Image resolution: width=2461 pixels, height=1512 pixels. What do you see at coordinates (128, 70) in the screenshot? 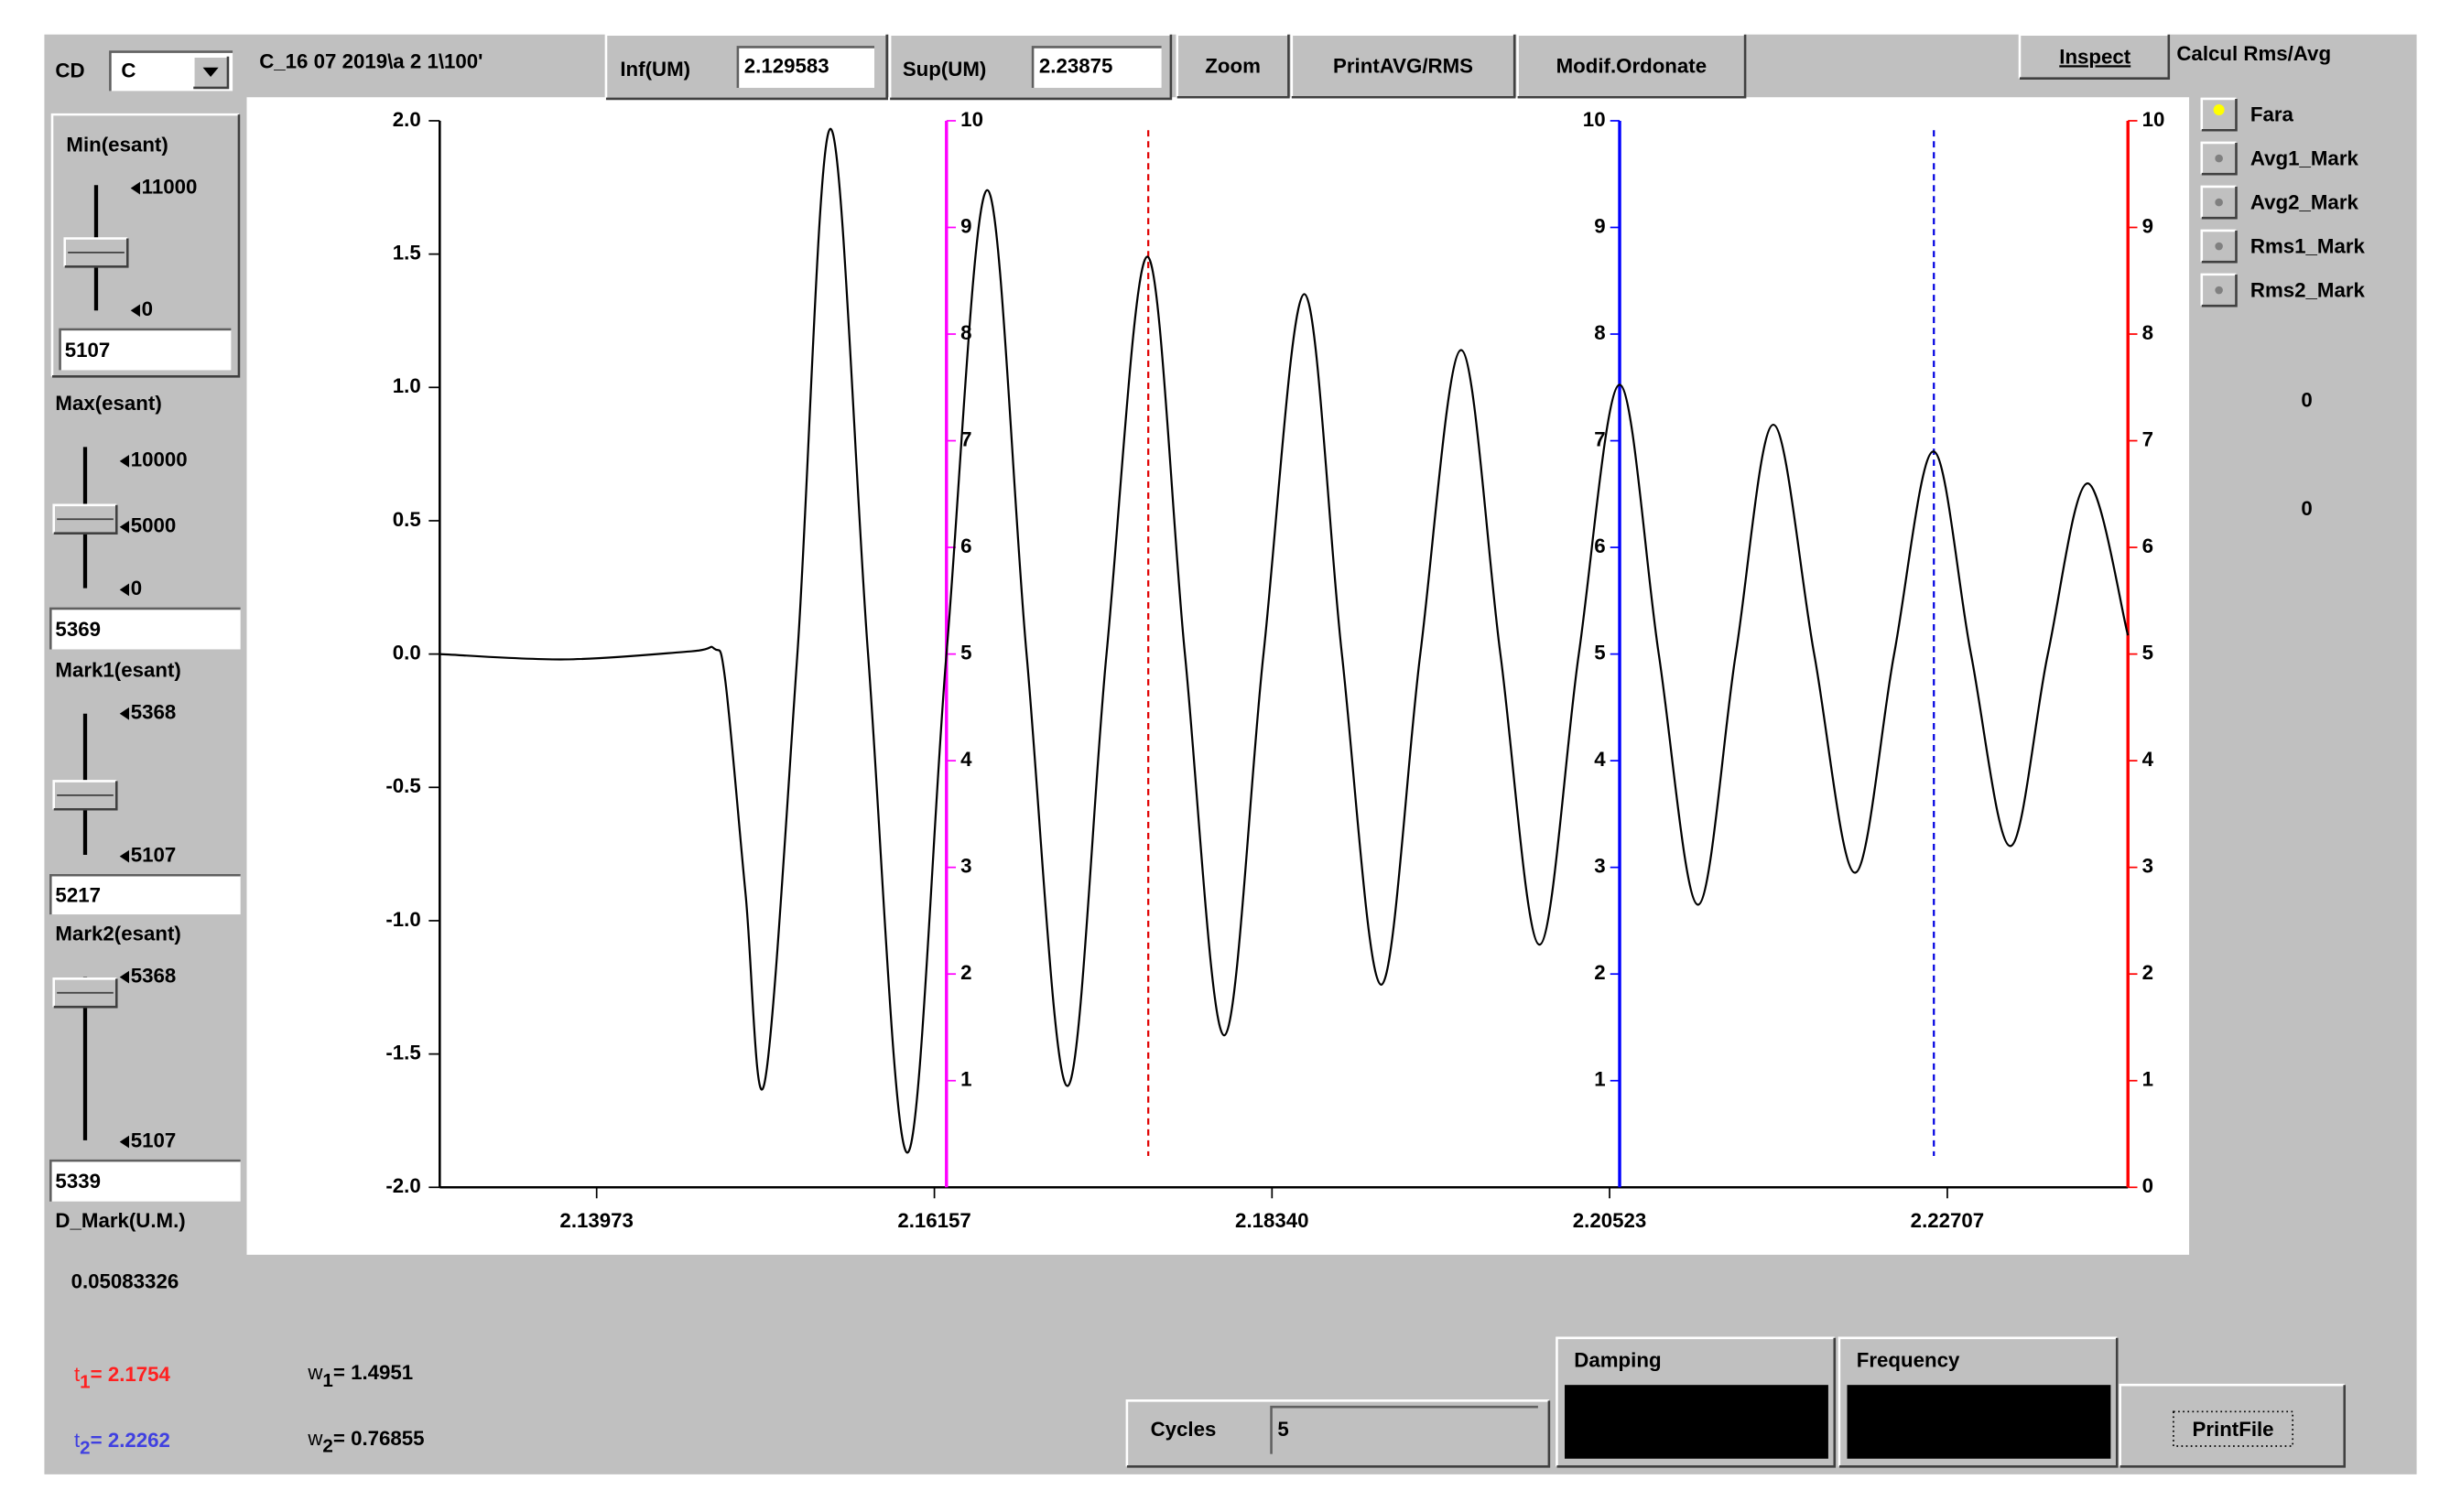
I see `cd-value: C` at bounding box center [128, 70].